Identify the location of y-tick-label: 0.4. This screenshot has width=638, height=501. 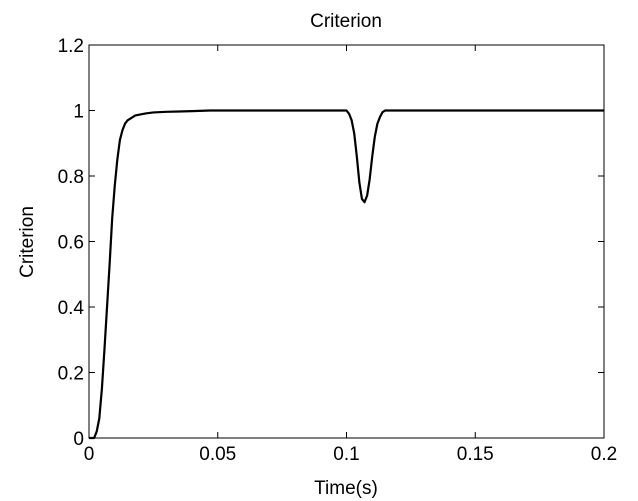
(71, 308).